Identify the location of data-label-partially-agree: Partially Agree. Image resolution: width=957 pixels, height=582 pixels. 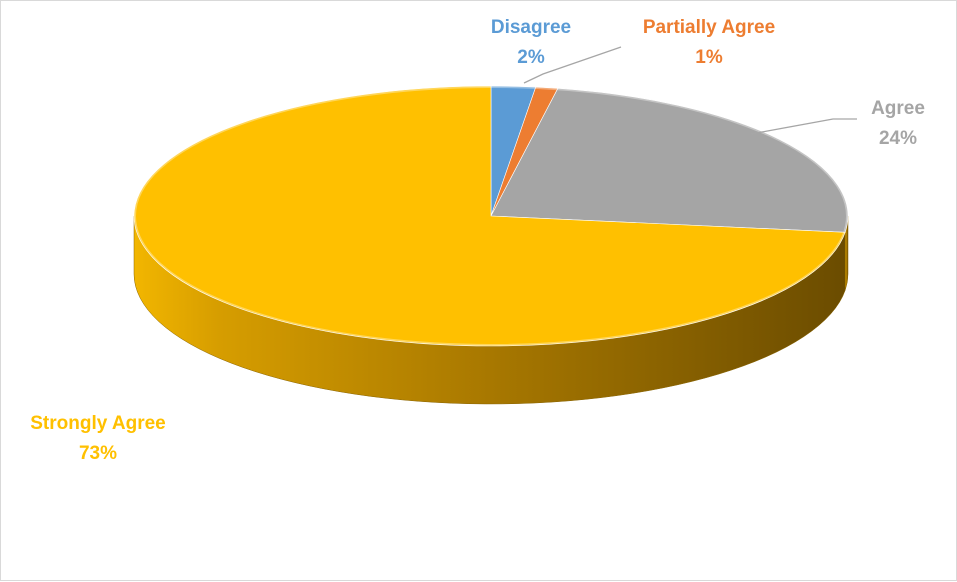
(709, 27).